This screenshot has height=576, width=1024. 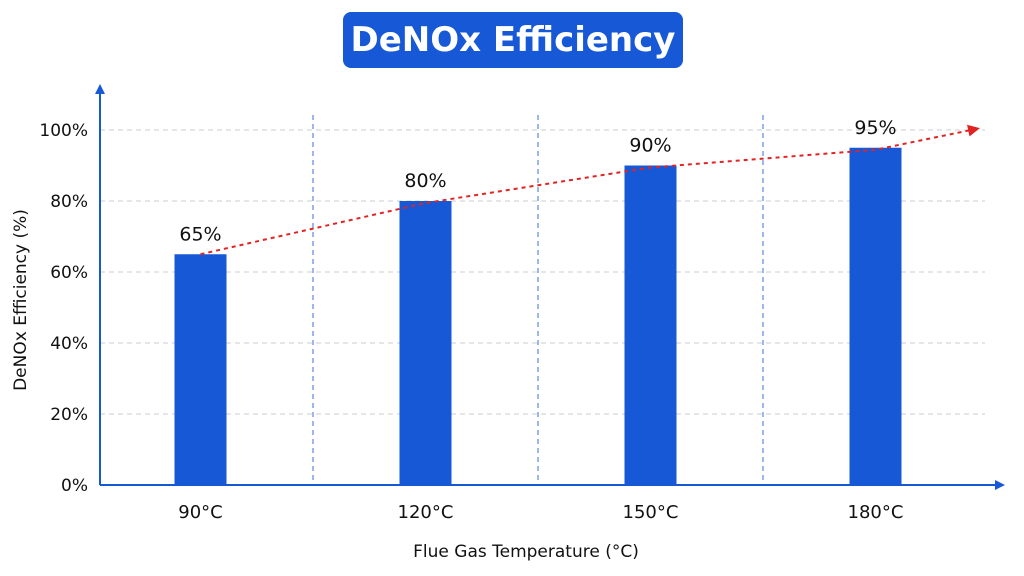 I want to click on y-tick-label: 100%, so click(x=63, y=131).